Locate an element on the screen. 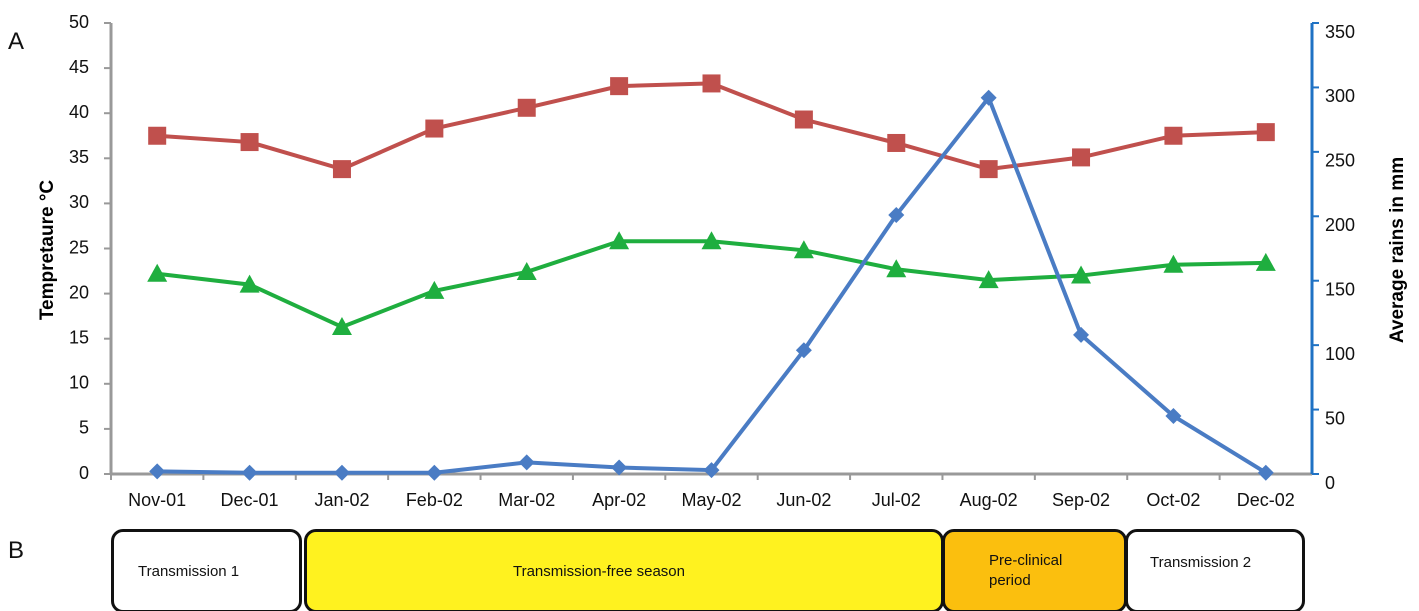  period-box: Transmission-free season is located at coordinates (624, 570).